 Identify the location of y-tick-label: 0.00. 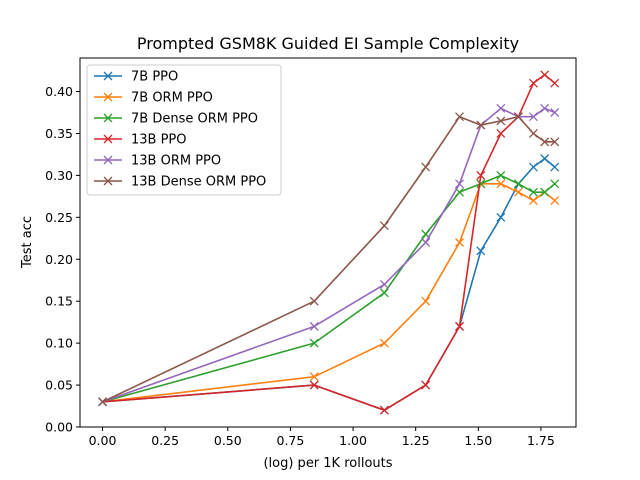
(59, 427).